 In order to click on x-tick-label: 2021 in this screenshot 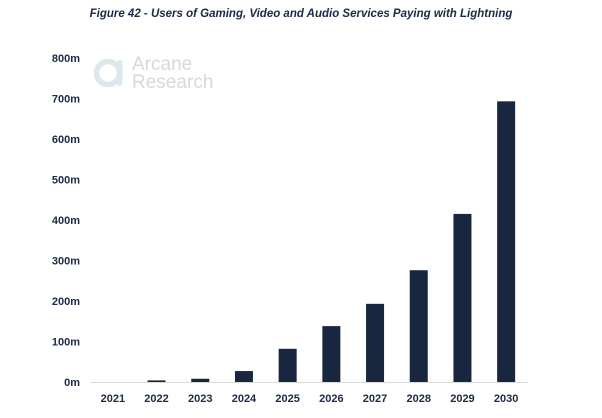, I will do `click(113, 399)`.